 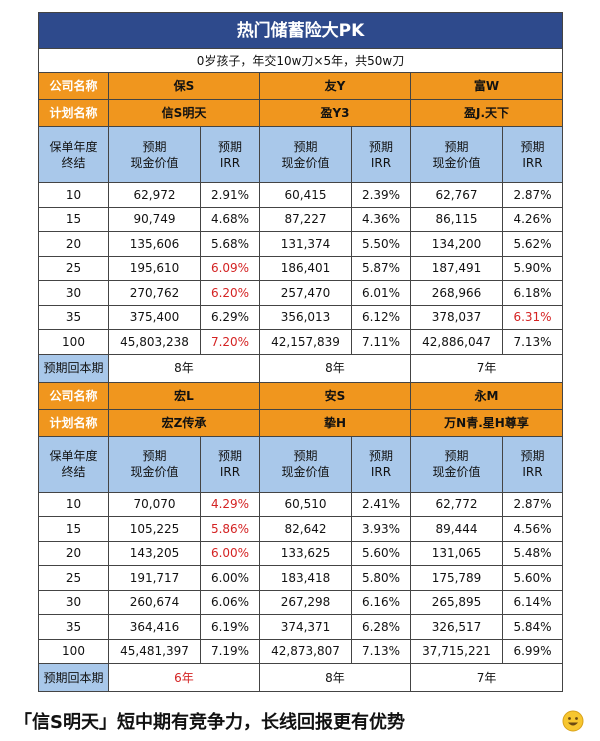 I want to click on irr: 5.48%, so click(x=532, y=553).